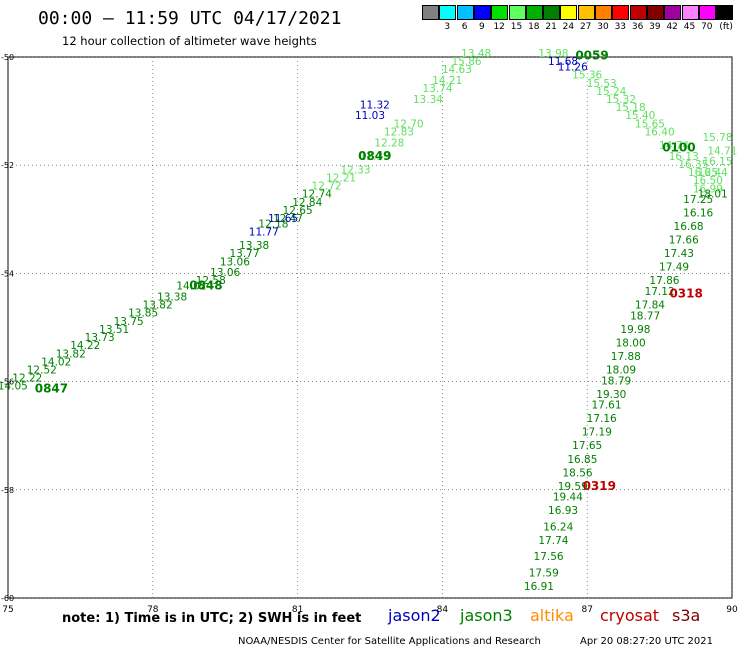 The height and width of the screenshot is (650, 740). What do you see at coordinates (499, 27) in the screenshot?
I see `color-scale-label: 12` at bounding box center [499, 27].